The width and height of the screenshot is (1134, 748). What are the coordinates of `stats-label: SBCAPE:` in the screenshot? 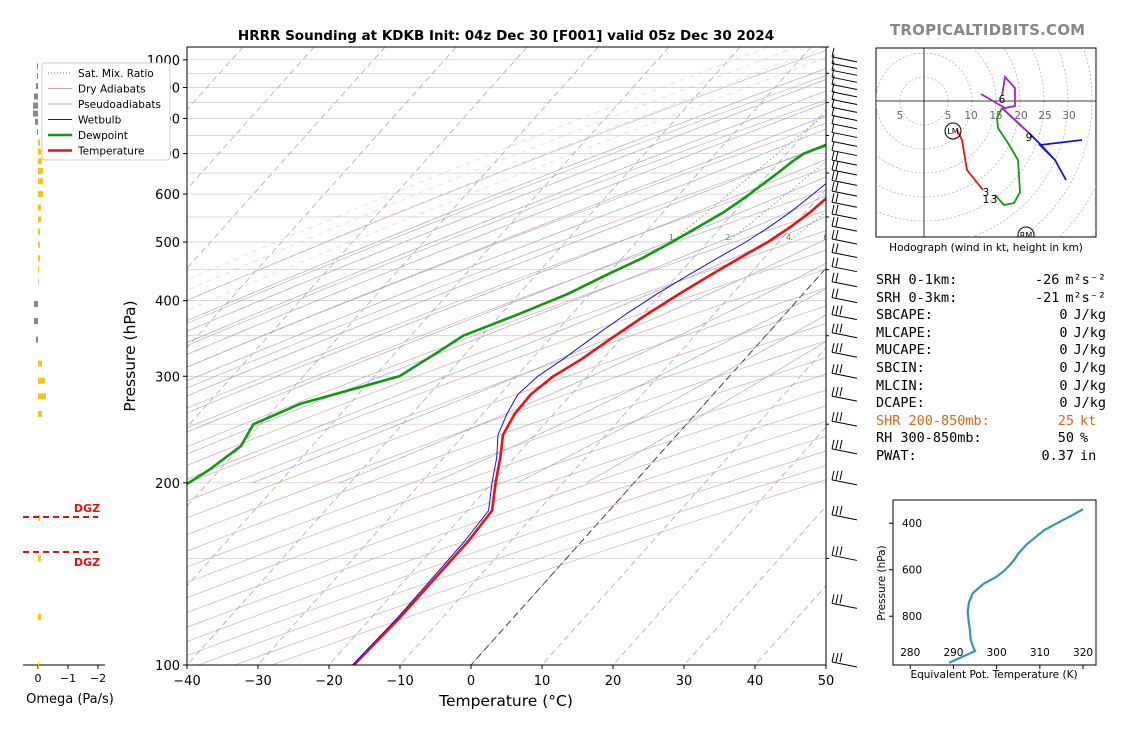 It's located at (904, 315).